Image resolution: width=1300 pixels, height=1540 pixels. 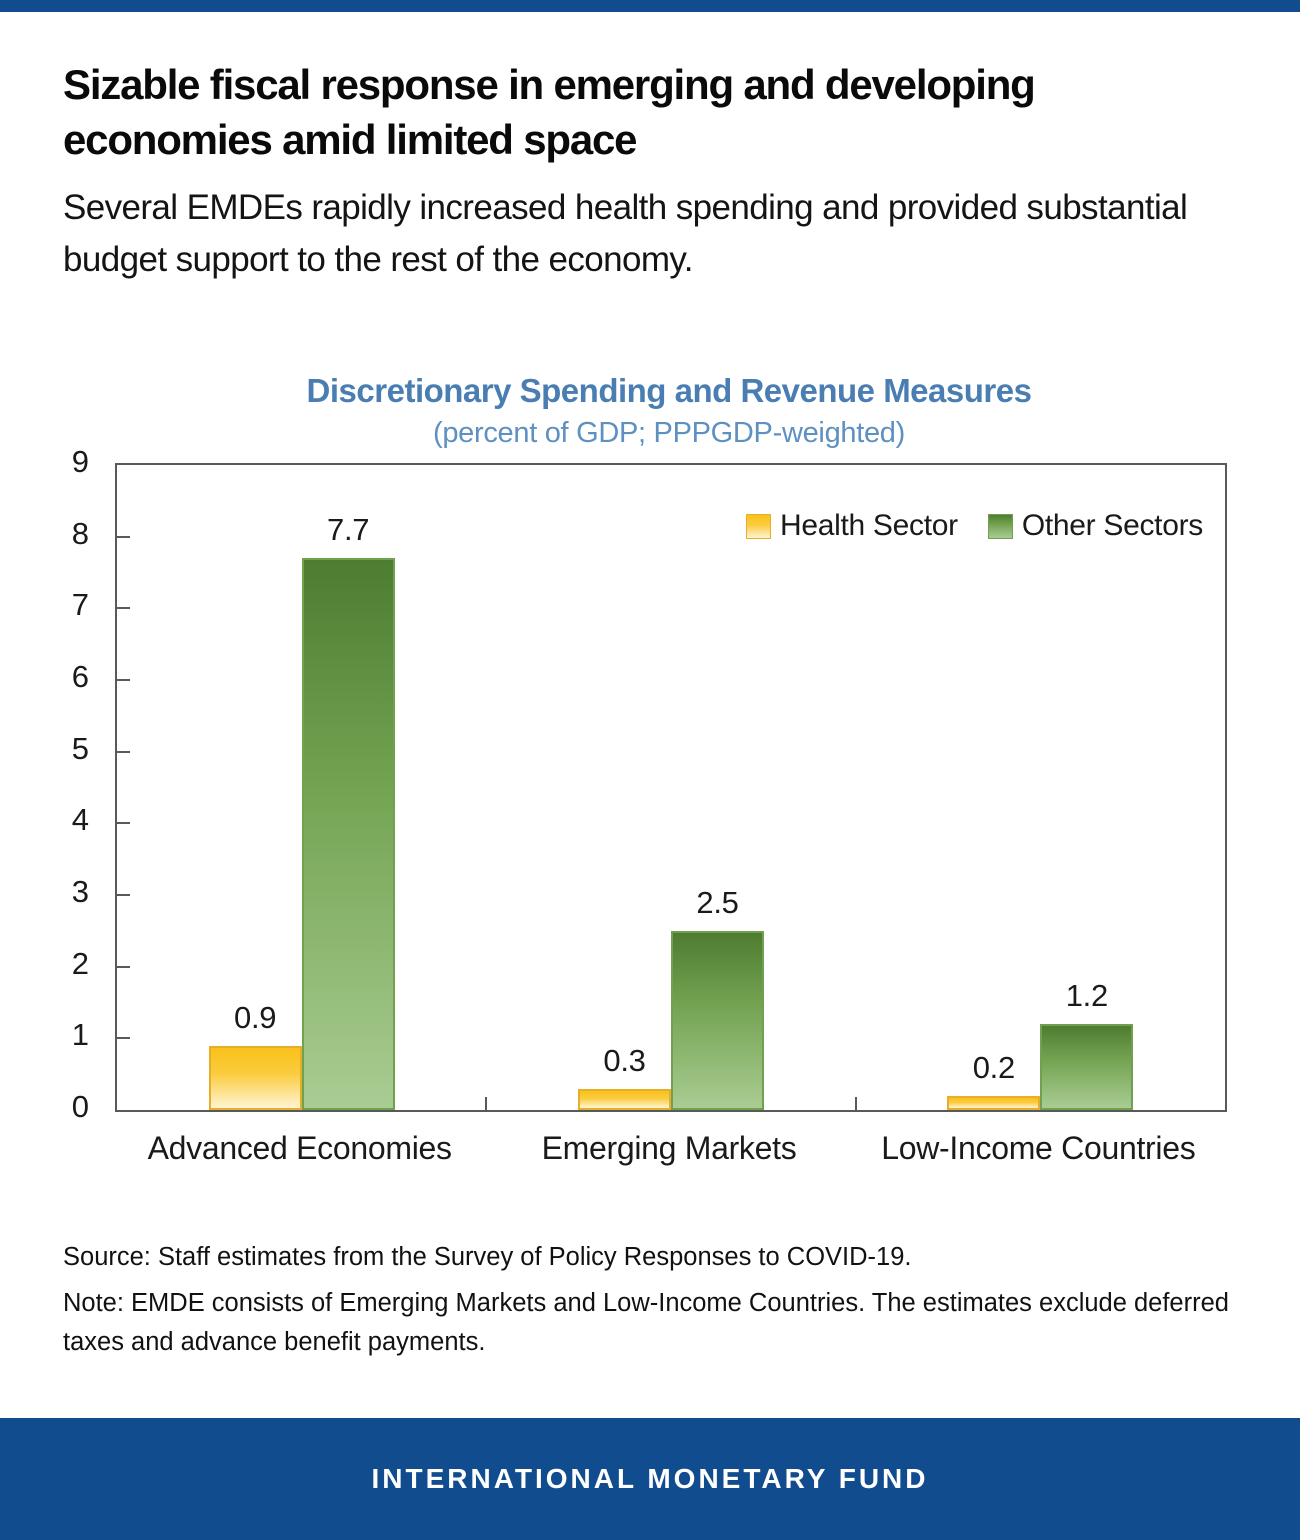 What do you see at coordinates (255, 1017) in the screenshot?
I see `bar-value-health-sector-0: 0.9` at bounding box center [255, 1017].